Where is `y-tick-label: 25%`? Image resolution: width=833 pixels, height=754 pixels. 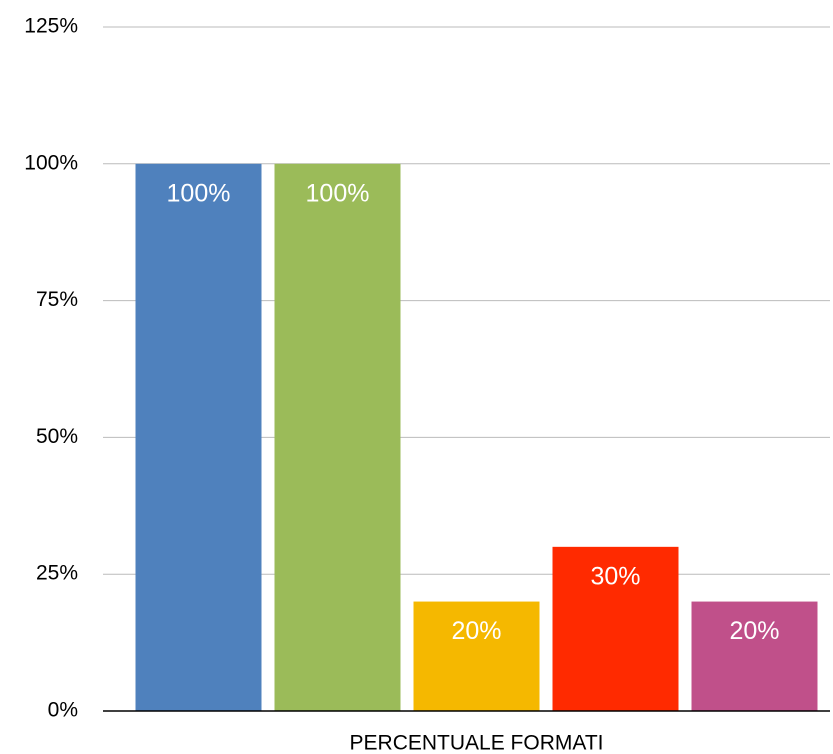
y-tick-label: 25% is located at coordinates (57, 573).